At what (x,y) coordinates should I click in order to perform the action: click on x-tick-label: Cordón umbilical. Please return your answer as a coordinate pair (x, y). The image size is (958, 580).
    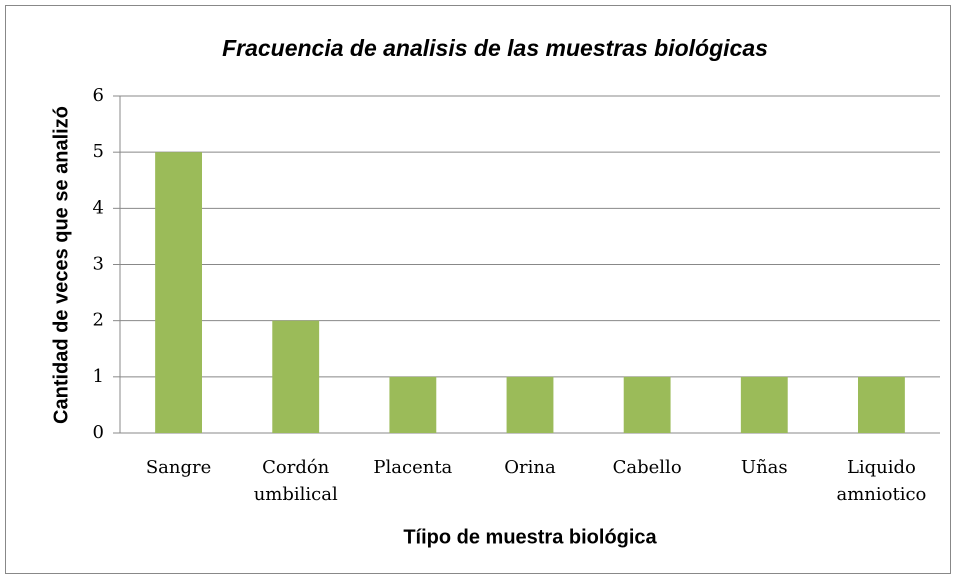
    Looking at the image, I should click on (295, 481).